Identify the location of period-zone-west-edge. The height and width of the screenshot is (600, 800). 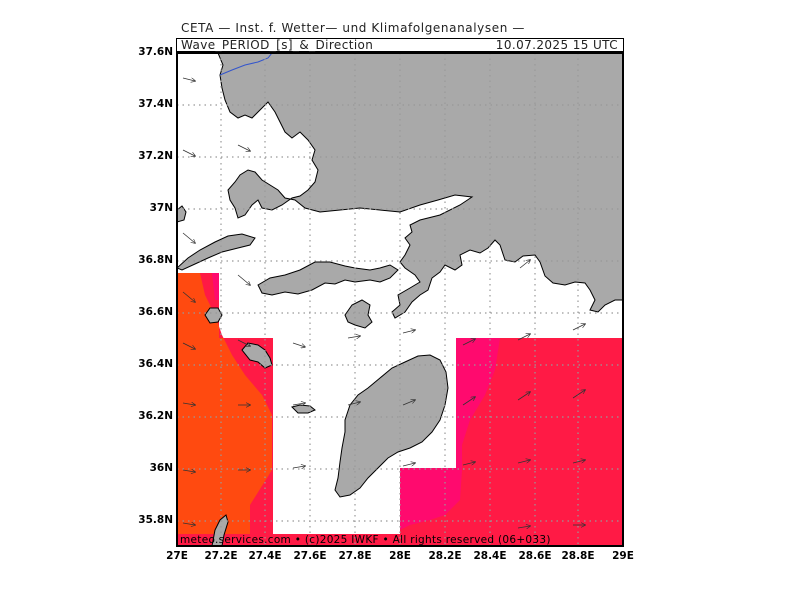
(236, 404).